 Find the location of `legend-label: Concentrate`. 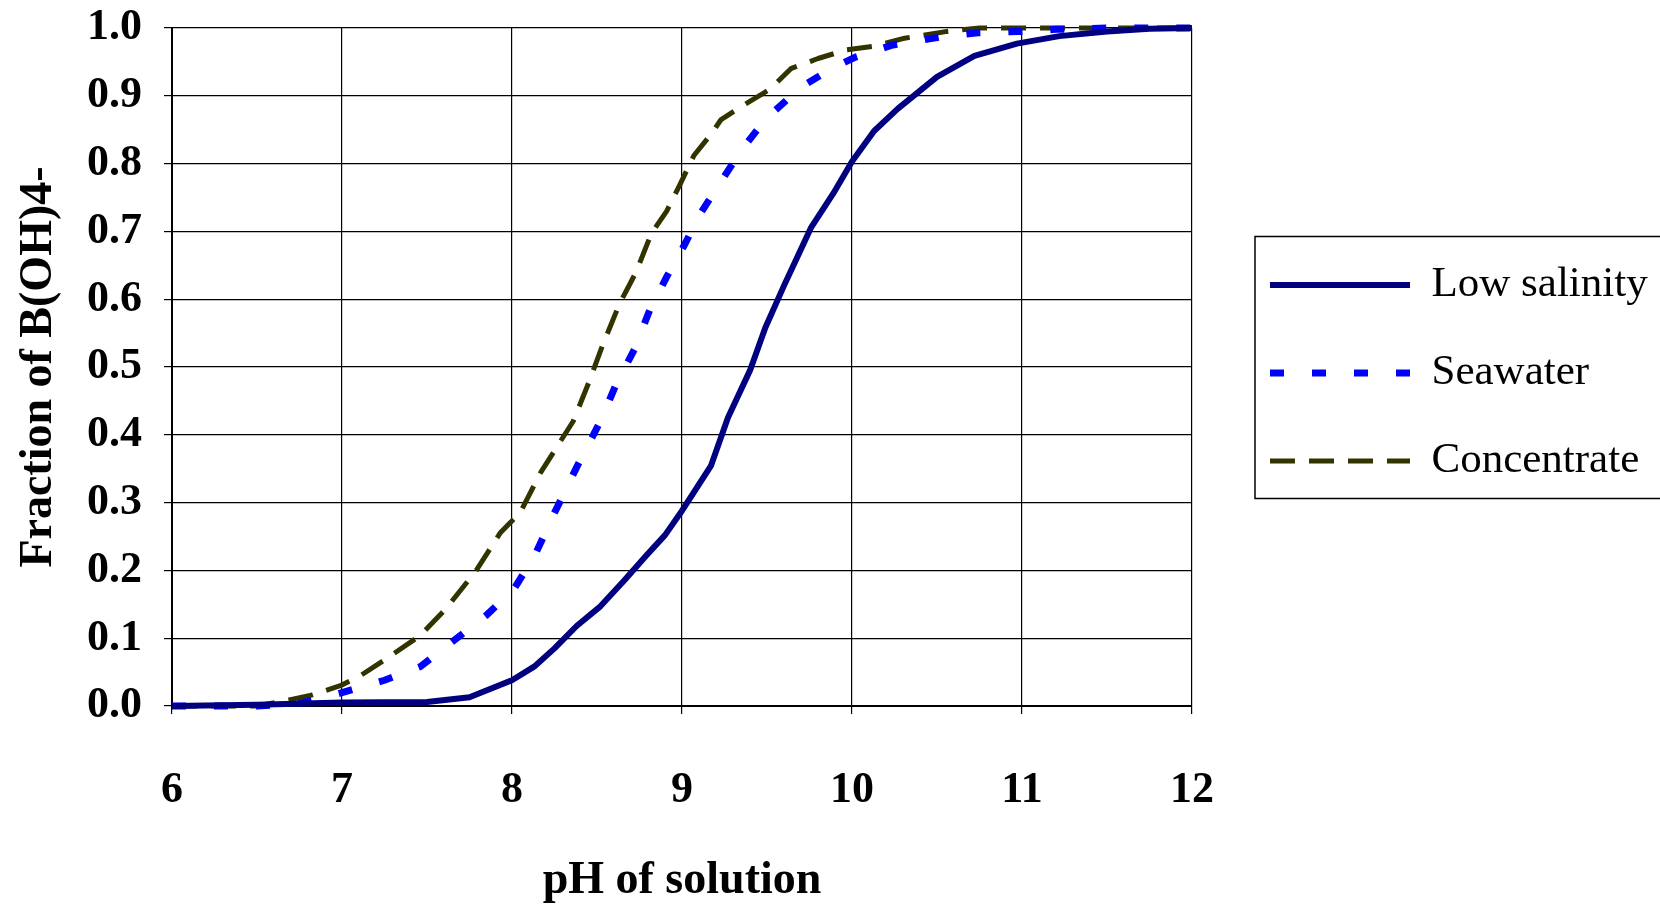

legend-label: Concentrate is located at coordinates (1535, 458).